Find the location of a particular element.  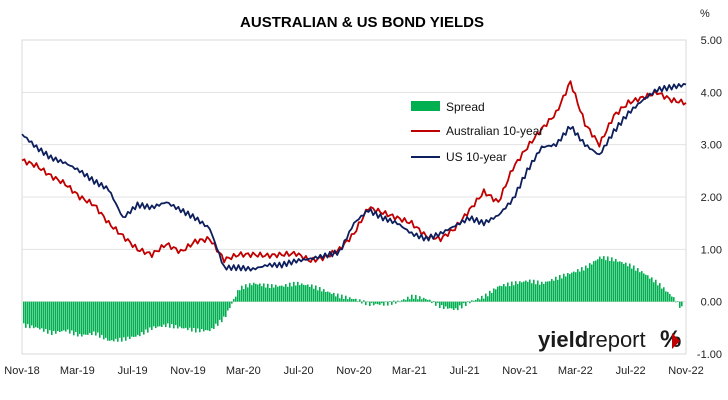

x-tick-label: Mar-20 is located at coordinates (243, 371).